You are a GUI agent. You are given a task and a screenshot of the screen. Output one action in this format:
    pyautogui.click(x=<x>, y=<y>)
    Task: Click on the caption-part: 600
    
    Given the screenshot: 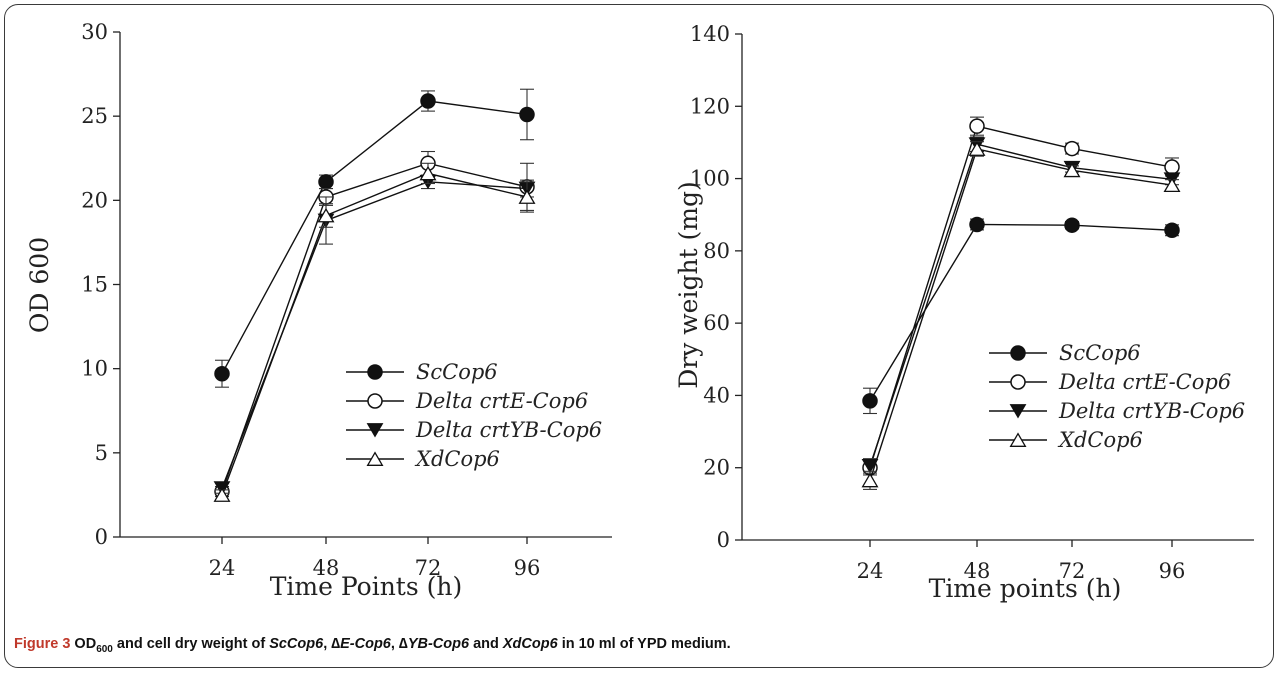 What is the action you would take?
    pyautogui.click(x=104, y=649)
    